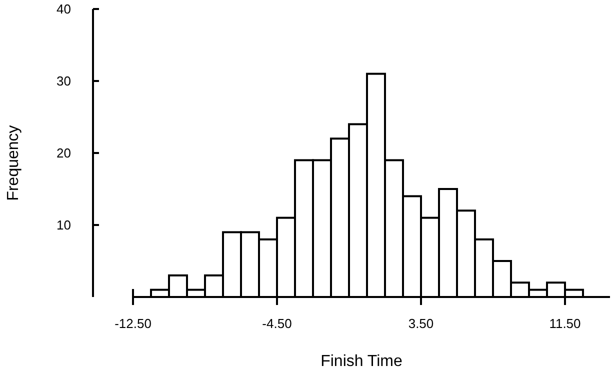 The height and width of the screenshot is (376, 613). I want to click on x-tick-label: 3.50, so click(421, 323).